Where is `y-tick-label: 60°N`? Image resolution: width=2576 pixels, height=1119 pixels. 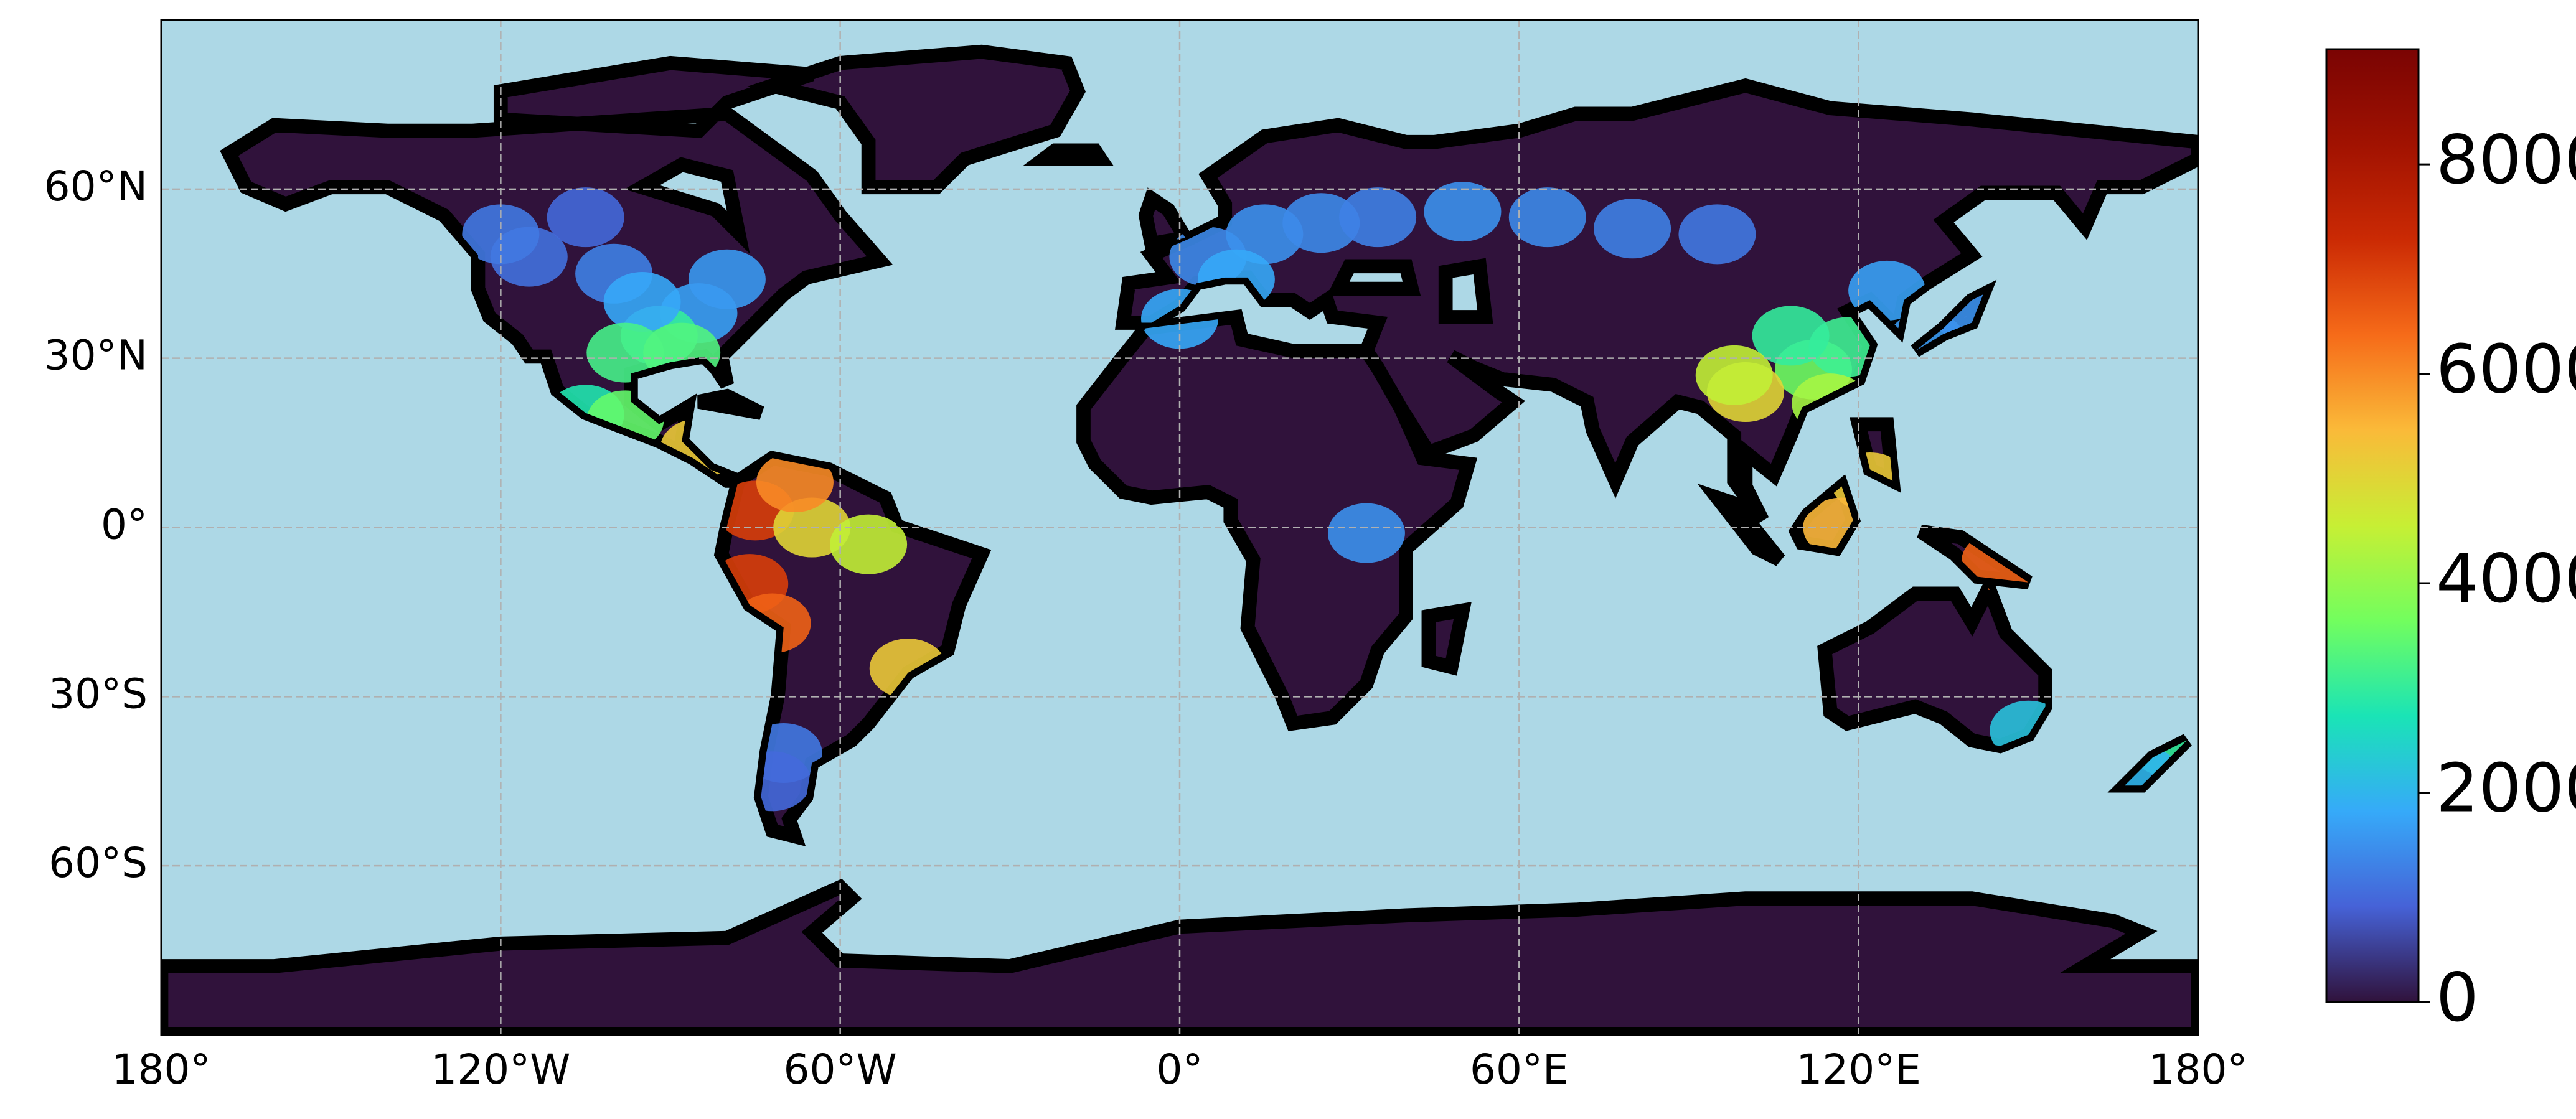
y-tick-label: 60°N is located at coordinates (96, 186).